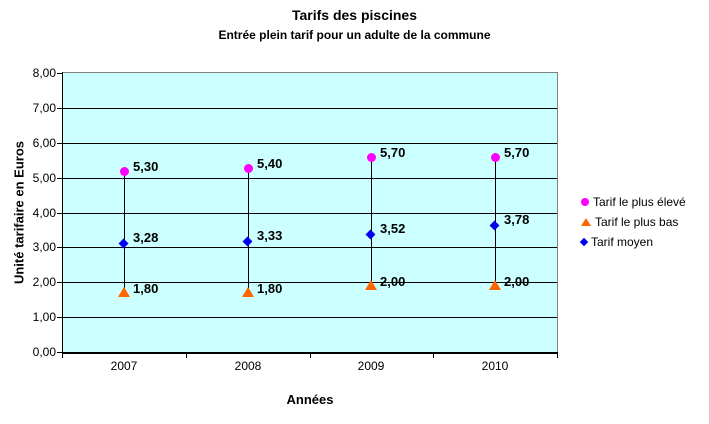 Image resolution: width=709 pixels, height=424 pixels. What do you see at coordinates (393, 228) in the screenshot?
I see `data-label: 3,52` at bounding box center [393, 228].